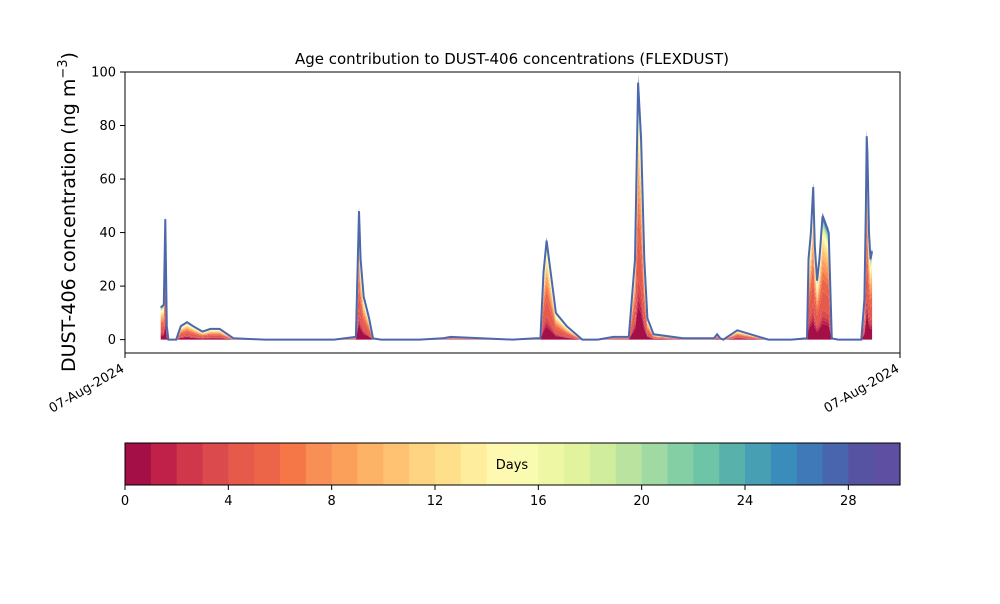  Describe the element at coordinates (125, 501) in the screenshot. I see `colorbar-tick-label: 0` at that location.